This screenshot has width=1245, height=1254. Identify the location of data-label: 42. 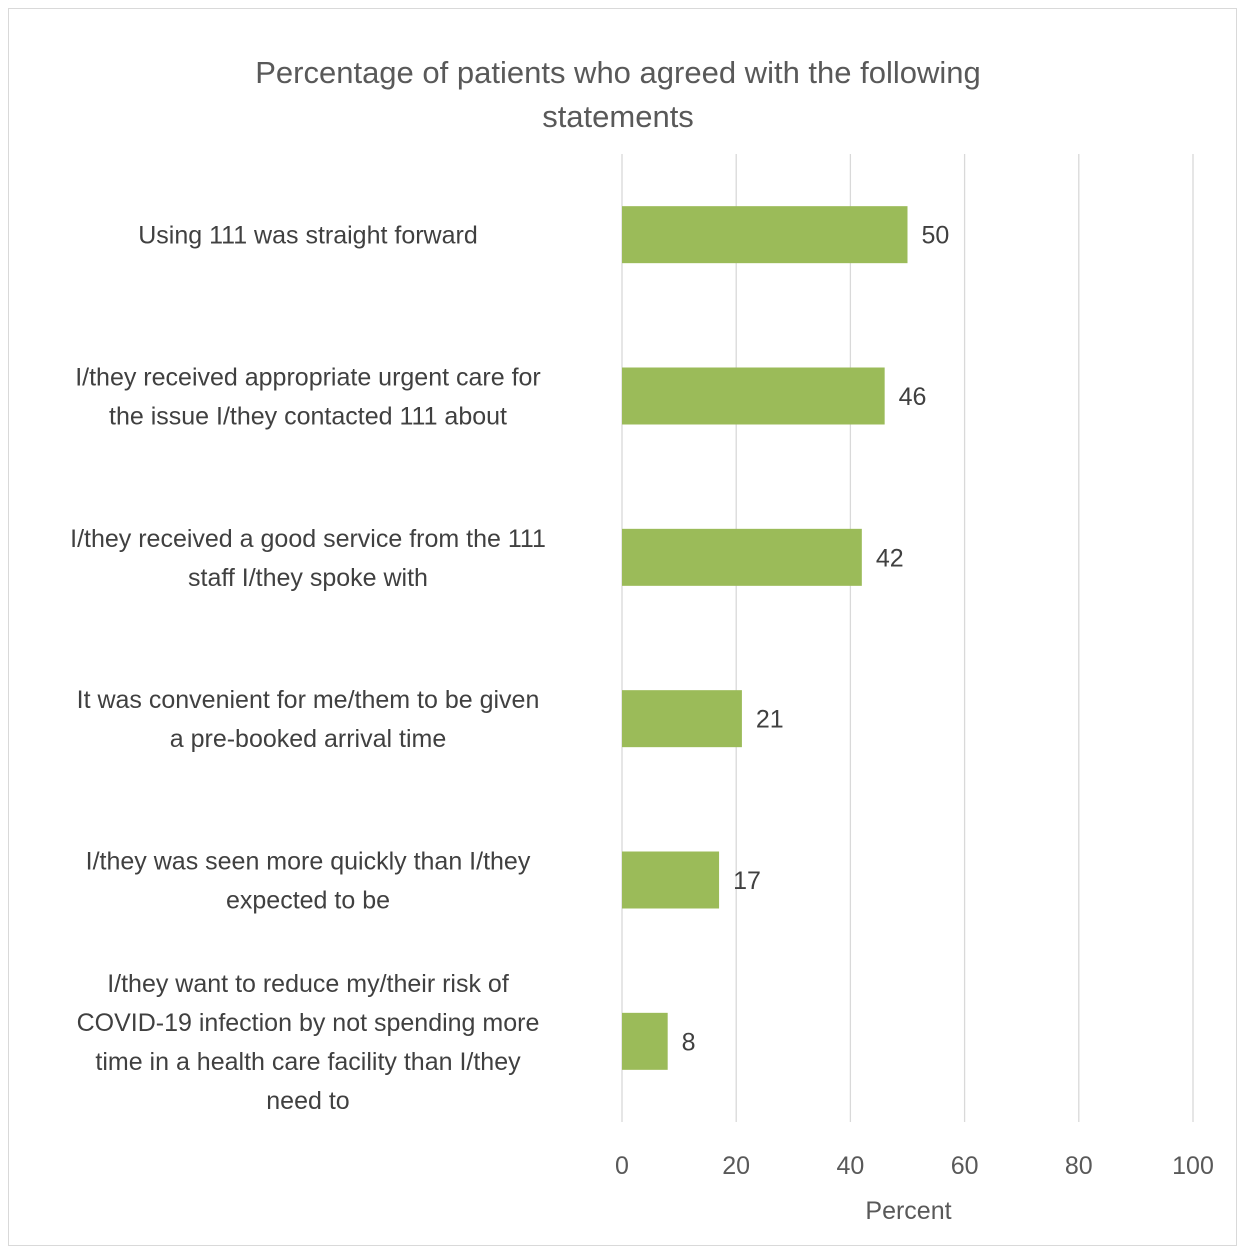
(890, 558).